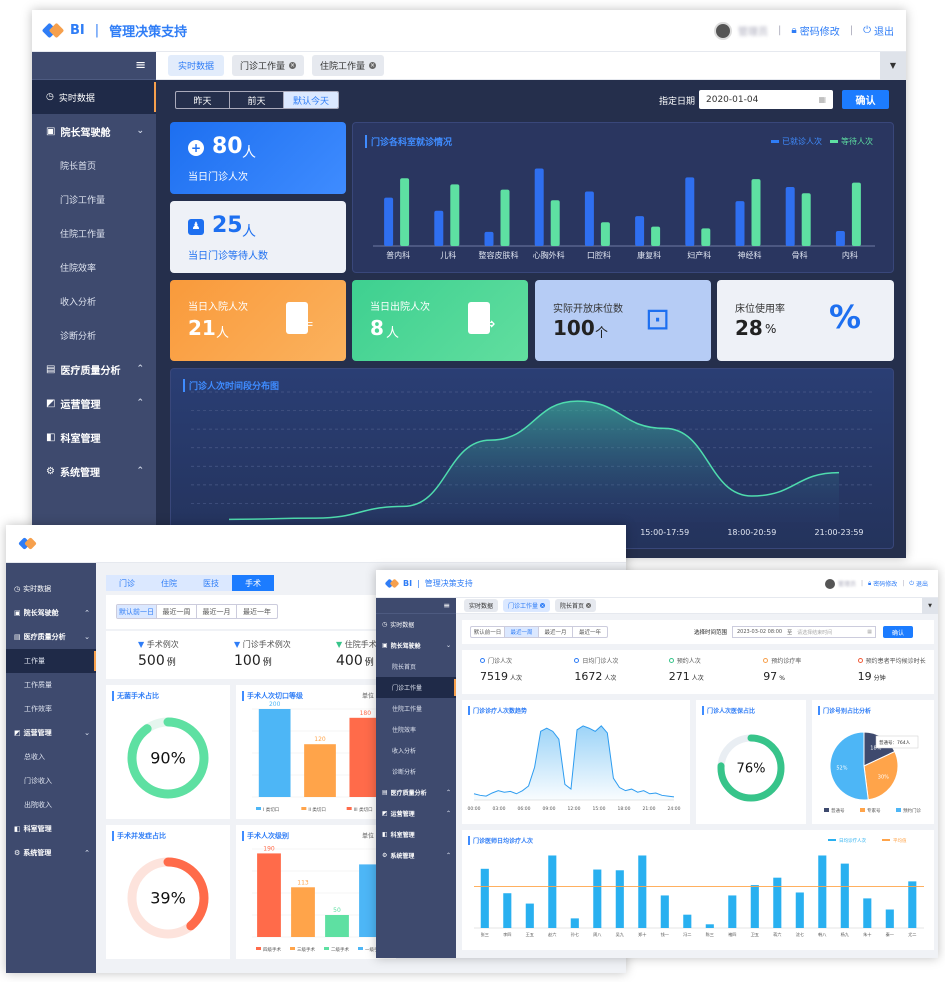  What do you see at coordinates (416, 666) in the screenshot?
I see `sidebar-item: 院长首页` at bounding box center [416, 666].